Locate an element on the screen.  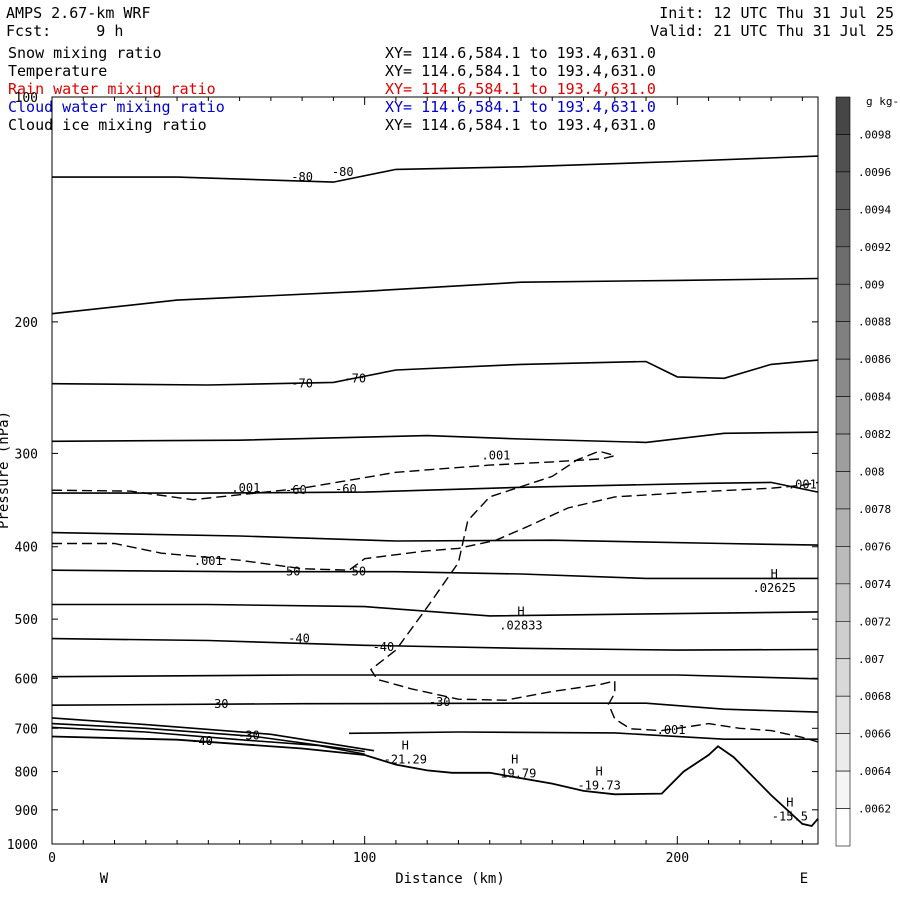
extremum-value: -15.5 is located at coordinates (790, 816).